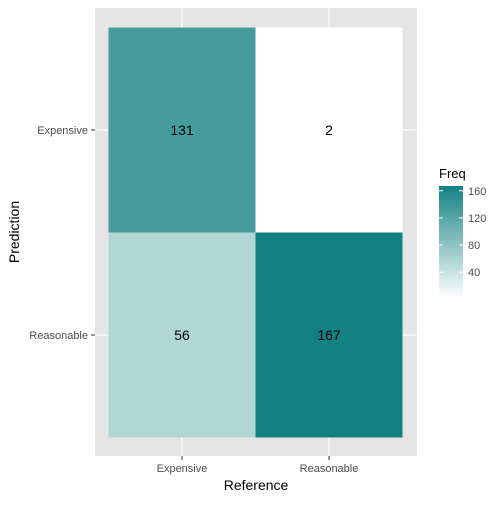 The width and height of the screenshot is (504, 505). What do you see at coordinates (474, 273) in the screenshot?
I see `legend-tick-label-40: 40` at bounding box center [474, 273].